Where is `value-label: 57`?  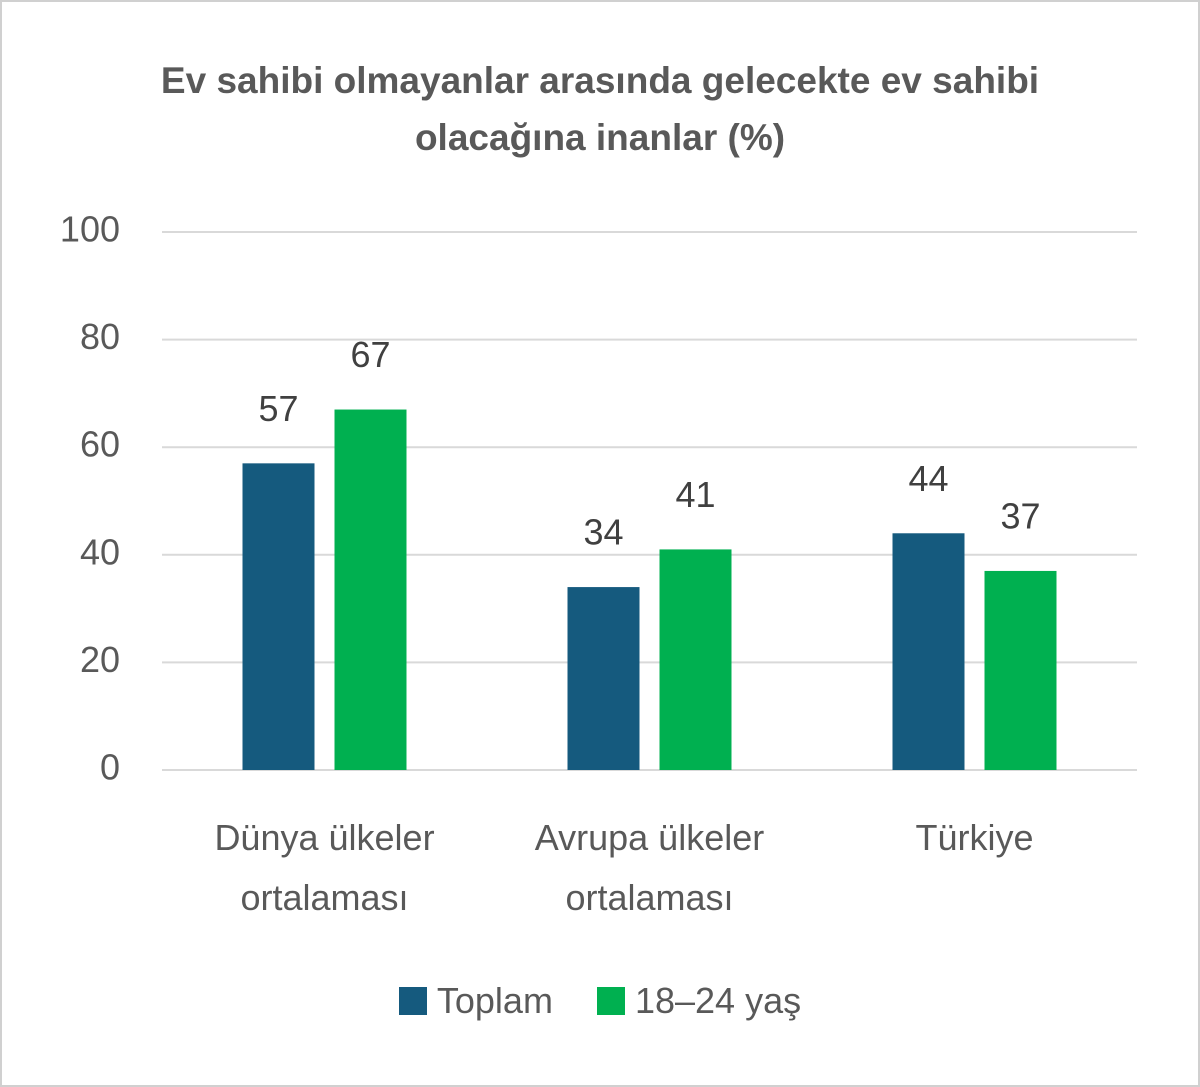 value-label: 57 is located at coordinates (278, 408).